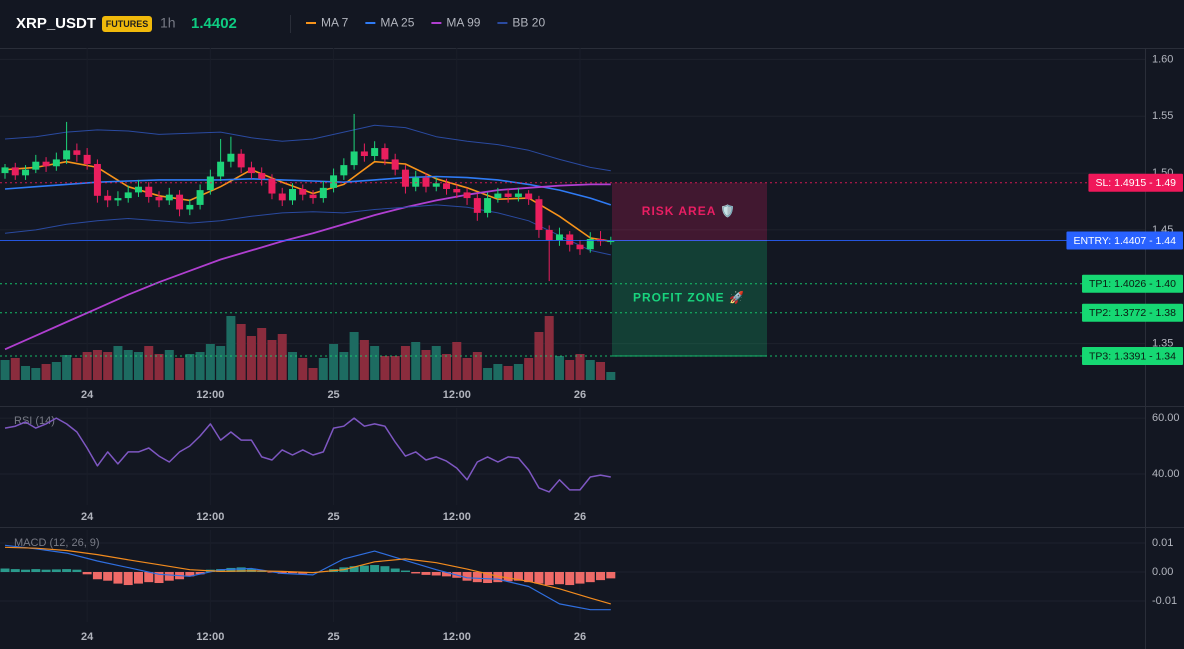 Image resolution: width=1184 pixels, height=649 pixels. I want to click on interval: 1h, so click(168, 23).